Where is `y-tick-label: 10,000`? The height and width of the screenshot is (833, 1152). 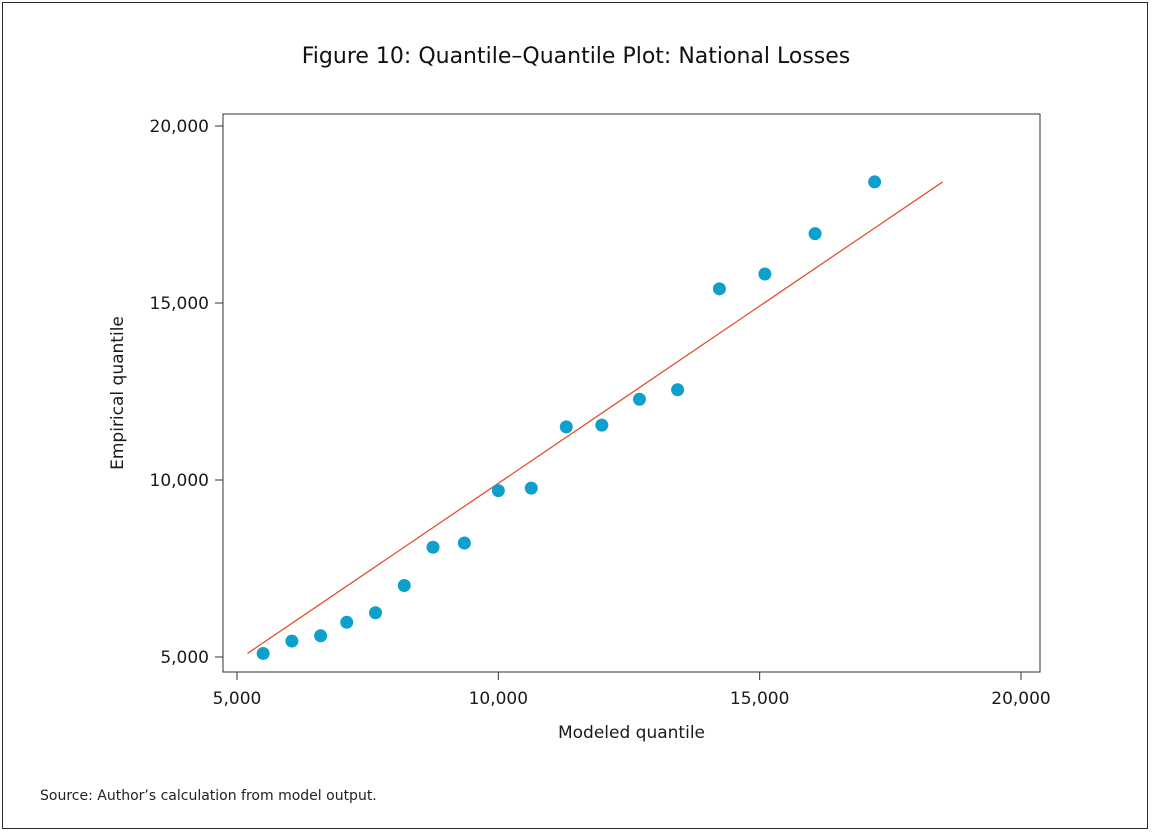 y-tick-label: 10,000 is located at coordinates (179, 481).